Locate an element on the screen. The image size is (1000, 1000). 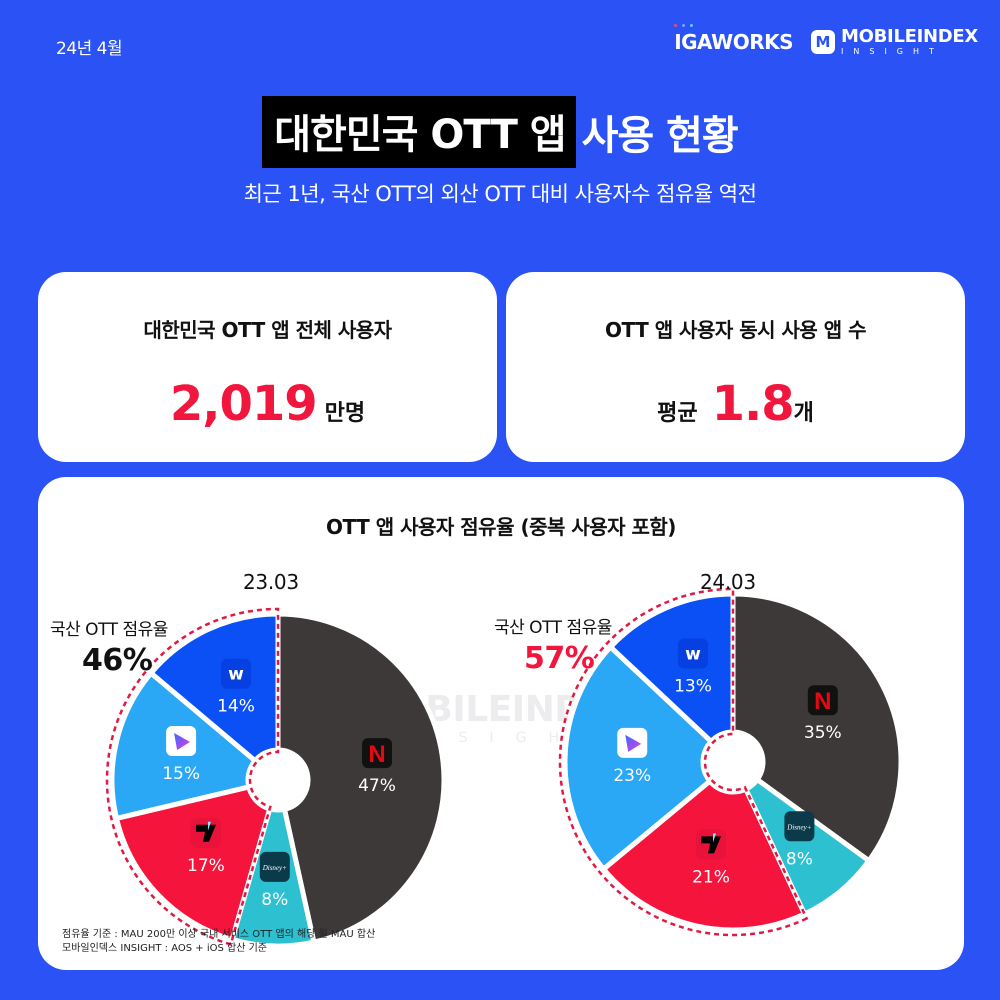
mobileindex-logo-sub: INSIGHT is located at coordinates (892, 51).